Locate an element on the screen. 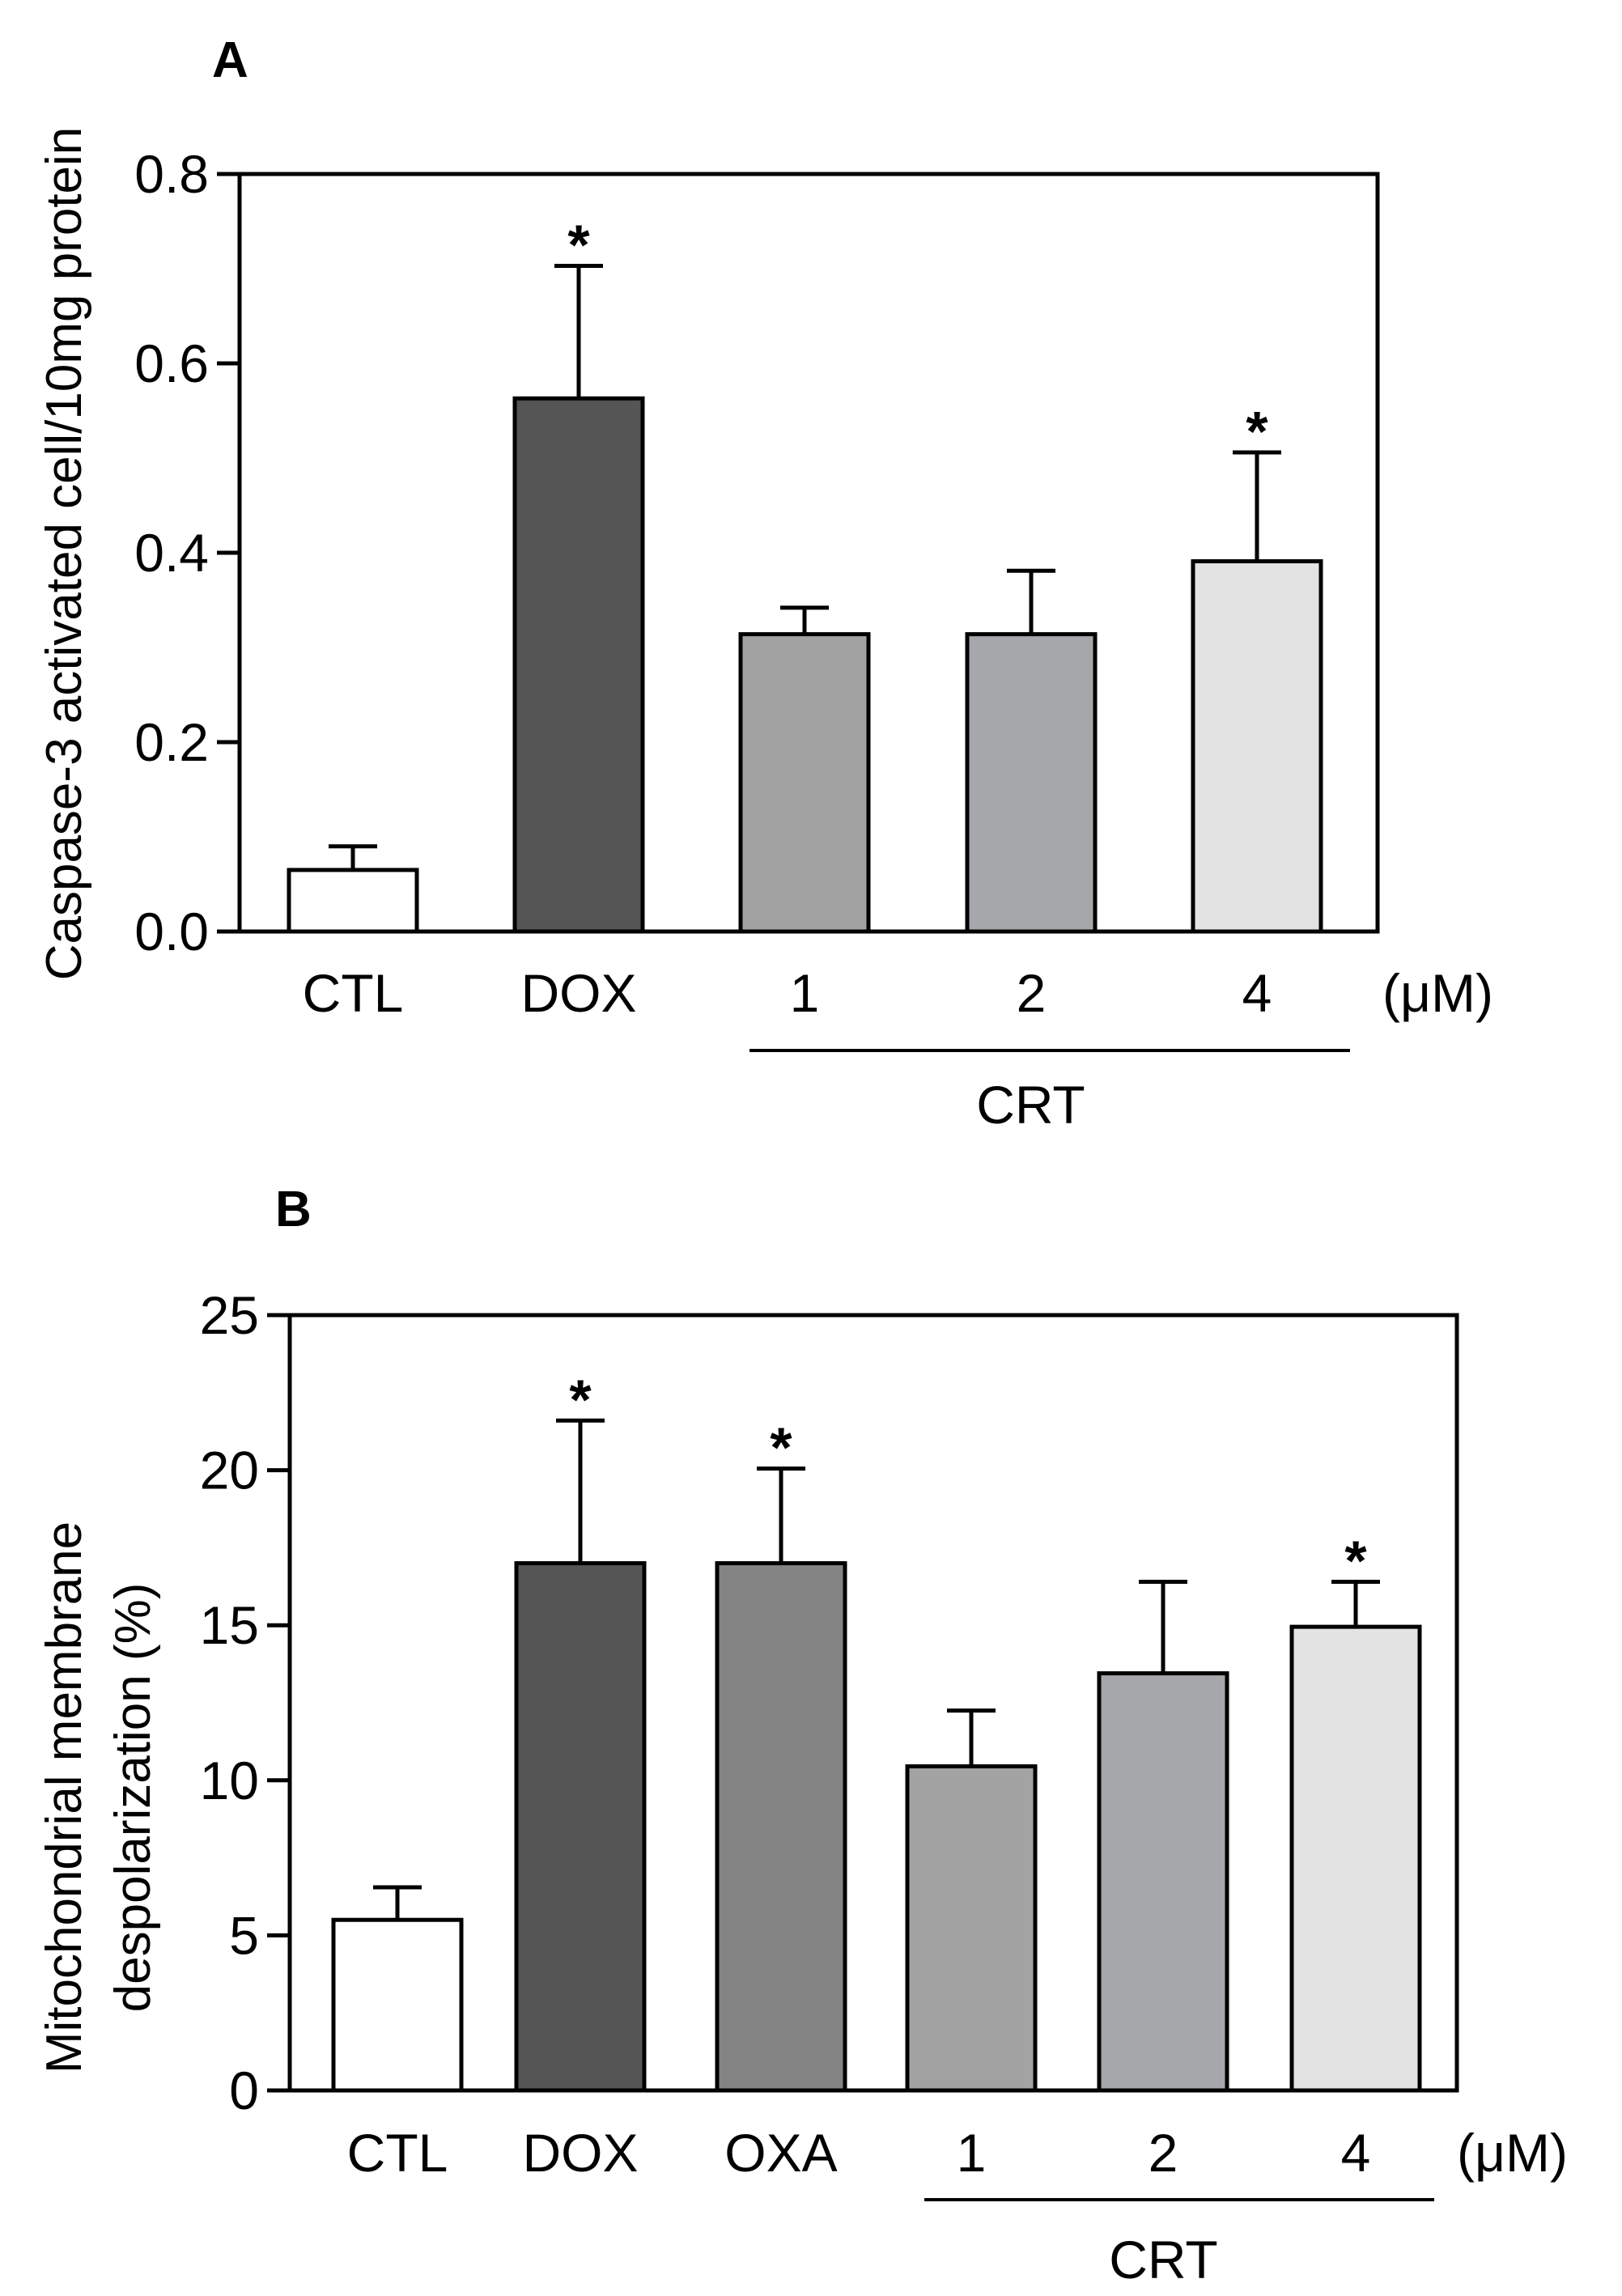 This screenshot has width=1622, height=2296. panel-a-label: A is located at coordinates (230, 60).